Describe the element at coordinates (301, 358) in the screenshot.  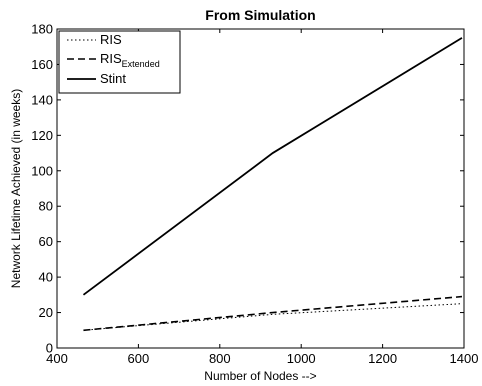
I see `x-tick-label: 1000` at that location.